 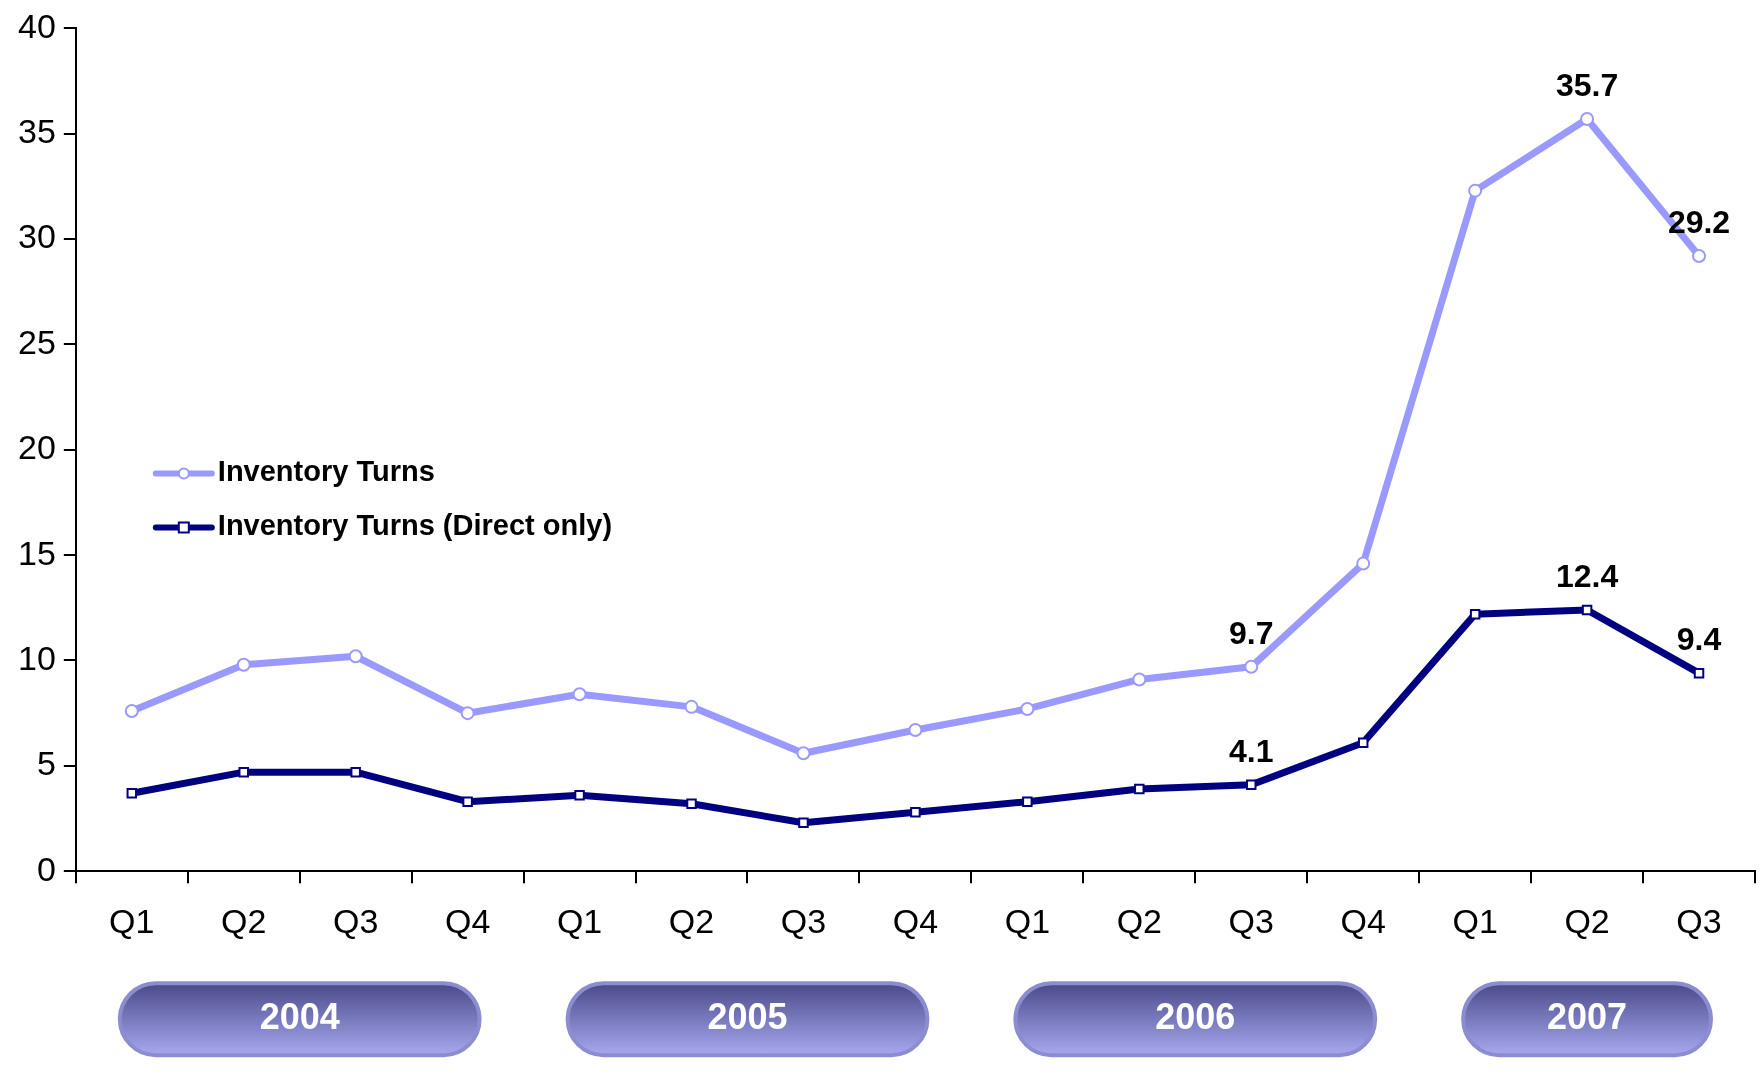 What do you see at coordinates (1587, 1017) in the screenshot?
I see `text: 2007` at bounding box center [1587, 1017].